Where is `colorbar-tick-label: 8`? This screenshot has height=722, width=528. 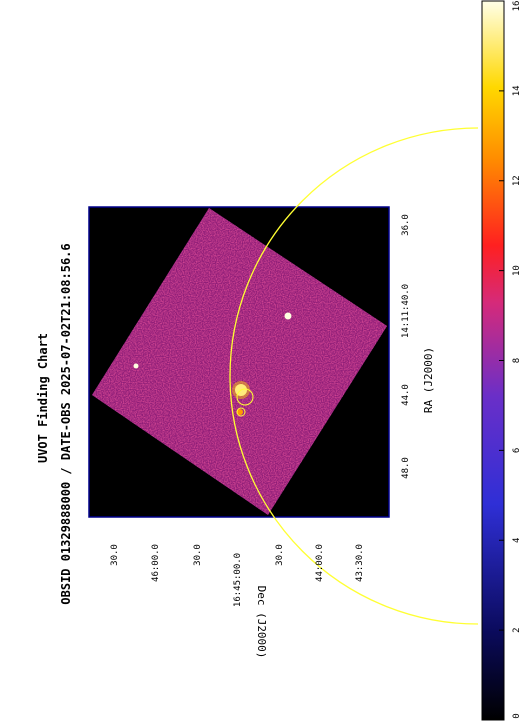 colorbar-tick-label: 8 is located at coordinates (517, 360).